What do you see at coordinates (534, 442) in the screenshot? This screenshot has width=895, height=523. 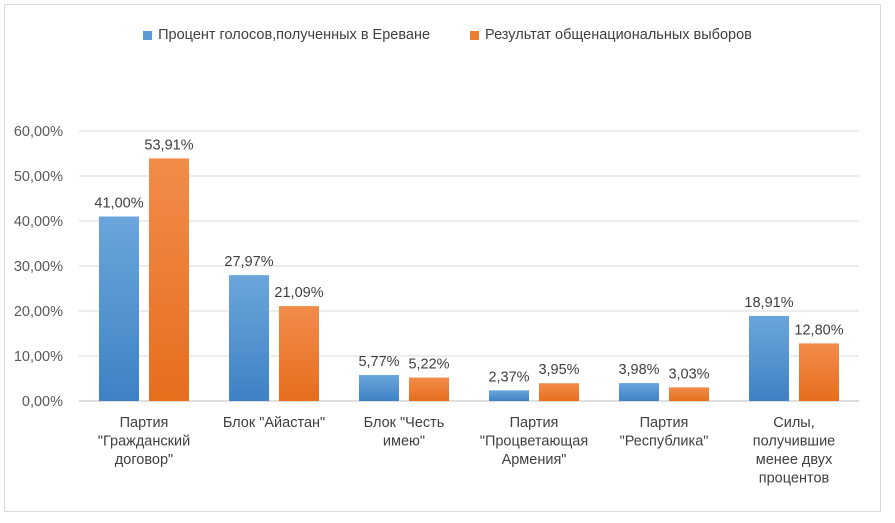 I see `category-label: "Процветающая` at bounding box center [534, 442].